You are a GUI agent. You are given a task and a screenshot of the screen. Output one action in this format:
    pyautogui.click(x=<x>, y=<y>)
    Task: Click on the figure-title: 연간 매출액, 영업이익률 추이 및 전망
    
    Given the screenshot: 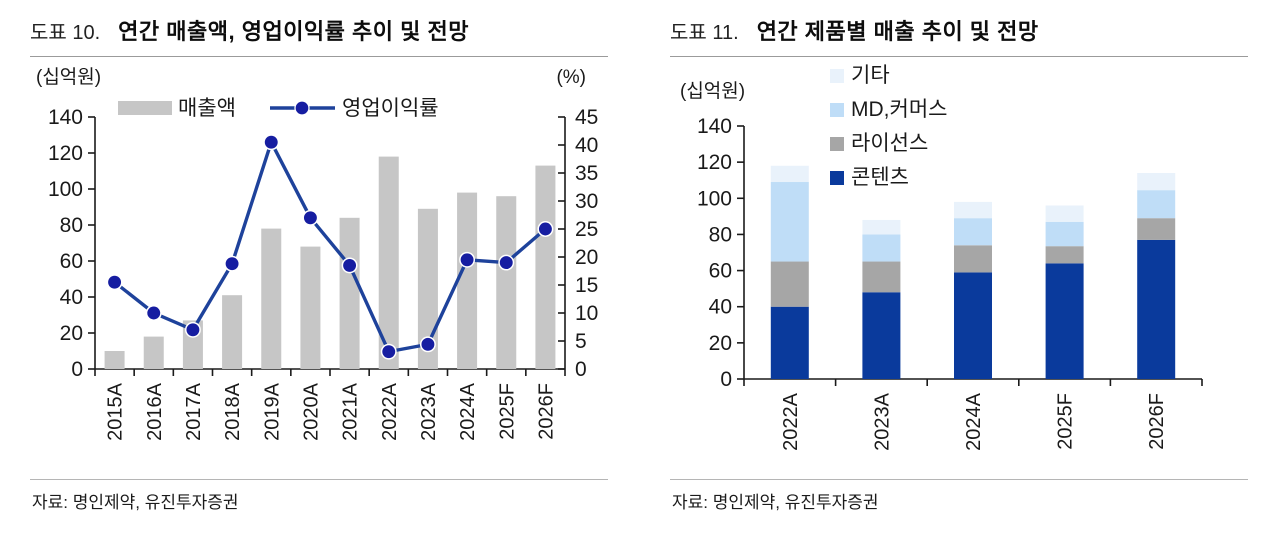 What is the action you would take?
    pyautogui.click(x=293, y=31)
    